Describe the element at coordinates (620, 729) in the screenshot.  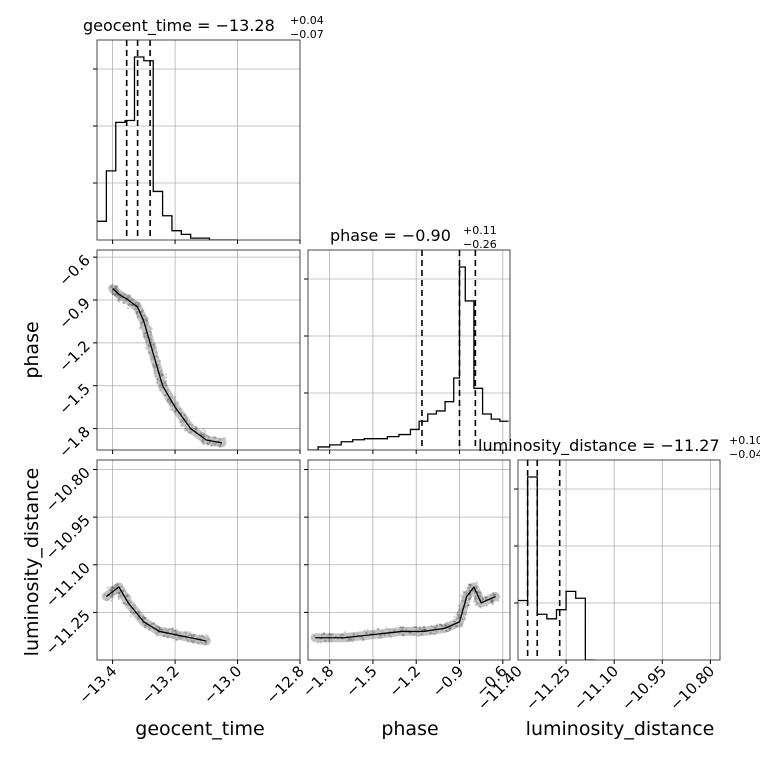
I see `x-axis-label-luminosity-distance: luminosity_distance` at that location.